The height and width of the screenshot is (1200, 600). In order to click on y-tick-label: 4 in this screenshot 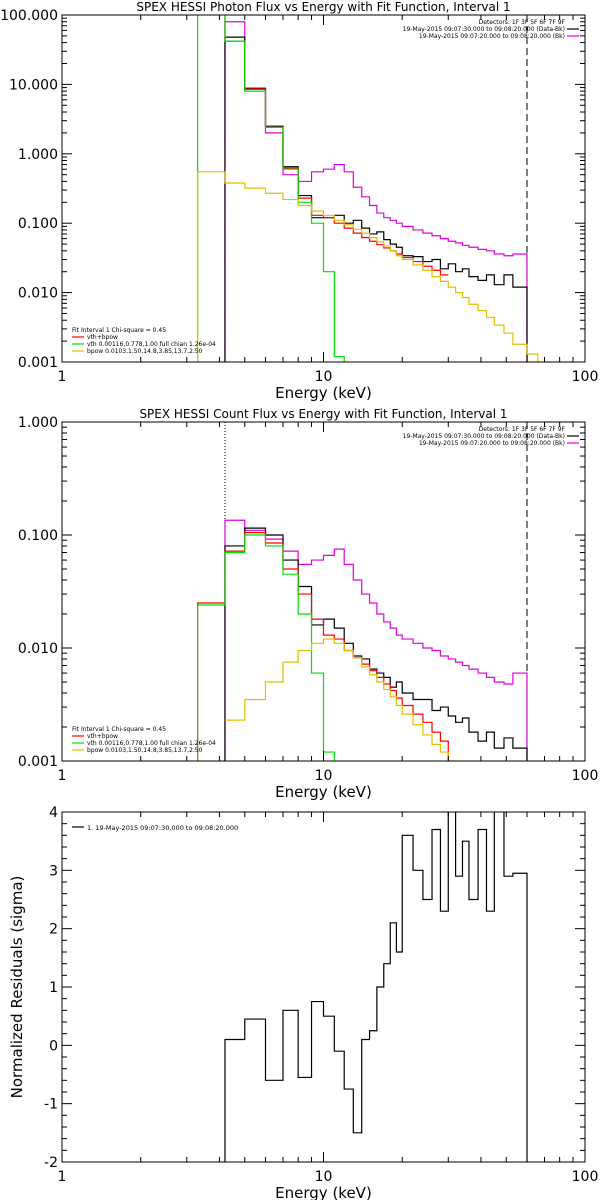, I will do `click(53, 813)`.